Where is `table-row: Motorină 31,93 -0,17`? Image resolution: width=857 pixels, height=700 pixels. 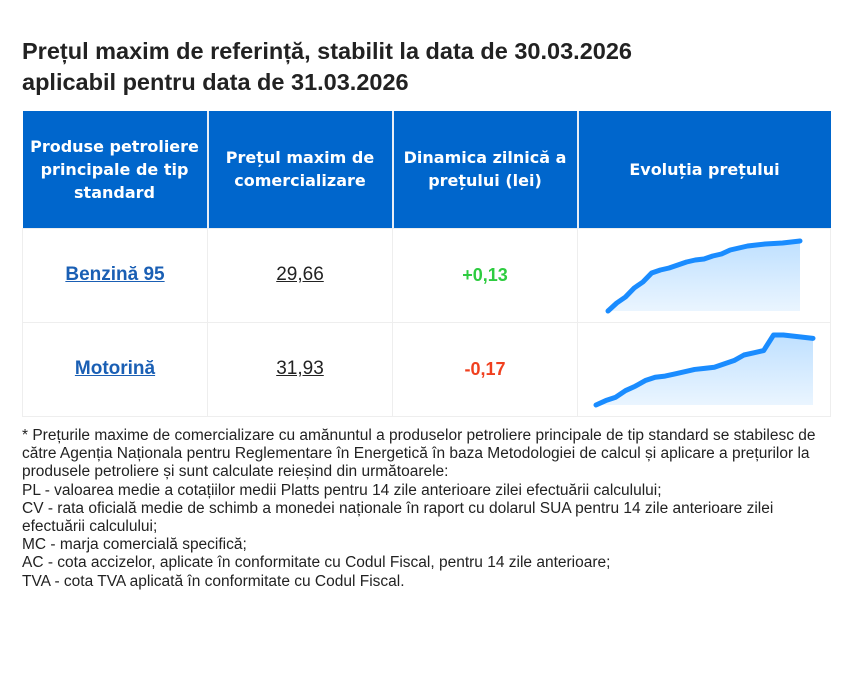
table-row: Motorină 31,93 -0,17 is located at coordinates (426, 369).